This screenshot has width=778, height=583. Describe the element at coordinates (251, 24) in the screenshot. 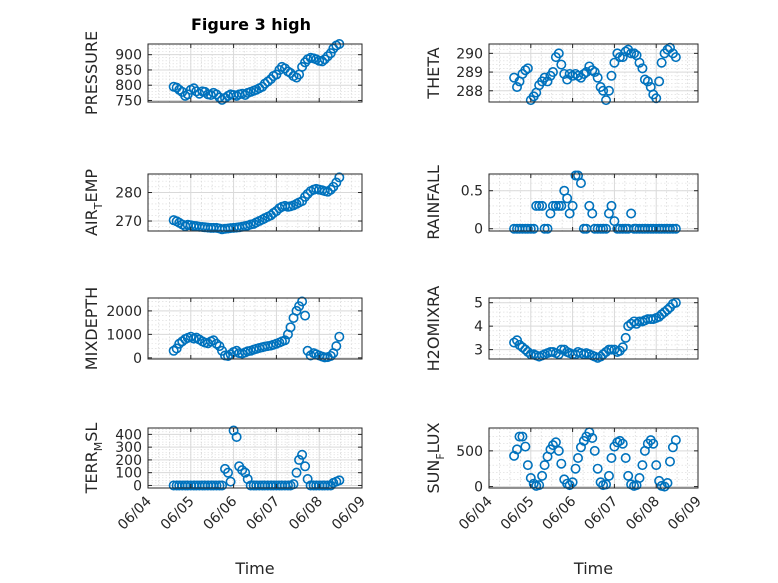

I see `figure-title: Figure 3 high` at that location.